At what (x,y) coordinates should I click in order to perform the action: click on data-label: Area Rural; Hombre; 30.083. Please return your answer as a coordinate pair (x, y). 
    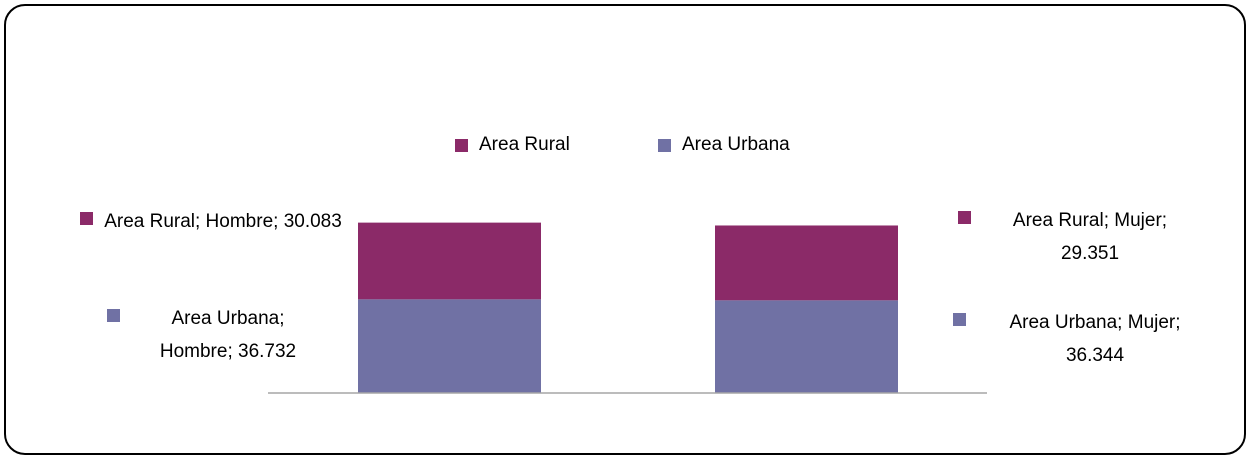
    Looking at the image, I should click on (223, 221).